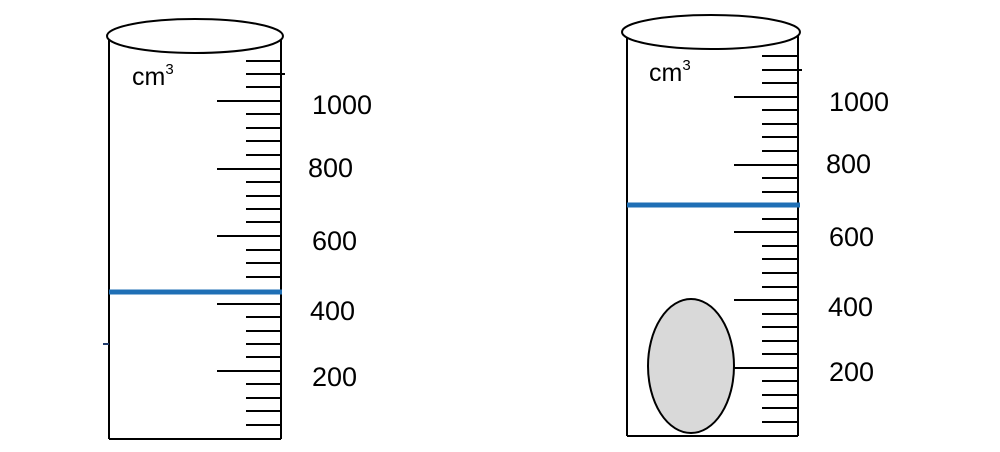  I want to click on cylinder-left-ticks, so click(251, 243).